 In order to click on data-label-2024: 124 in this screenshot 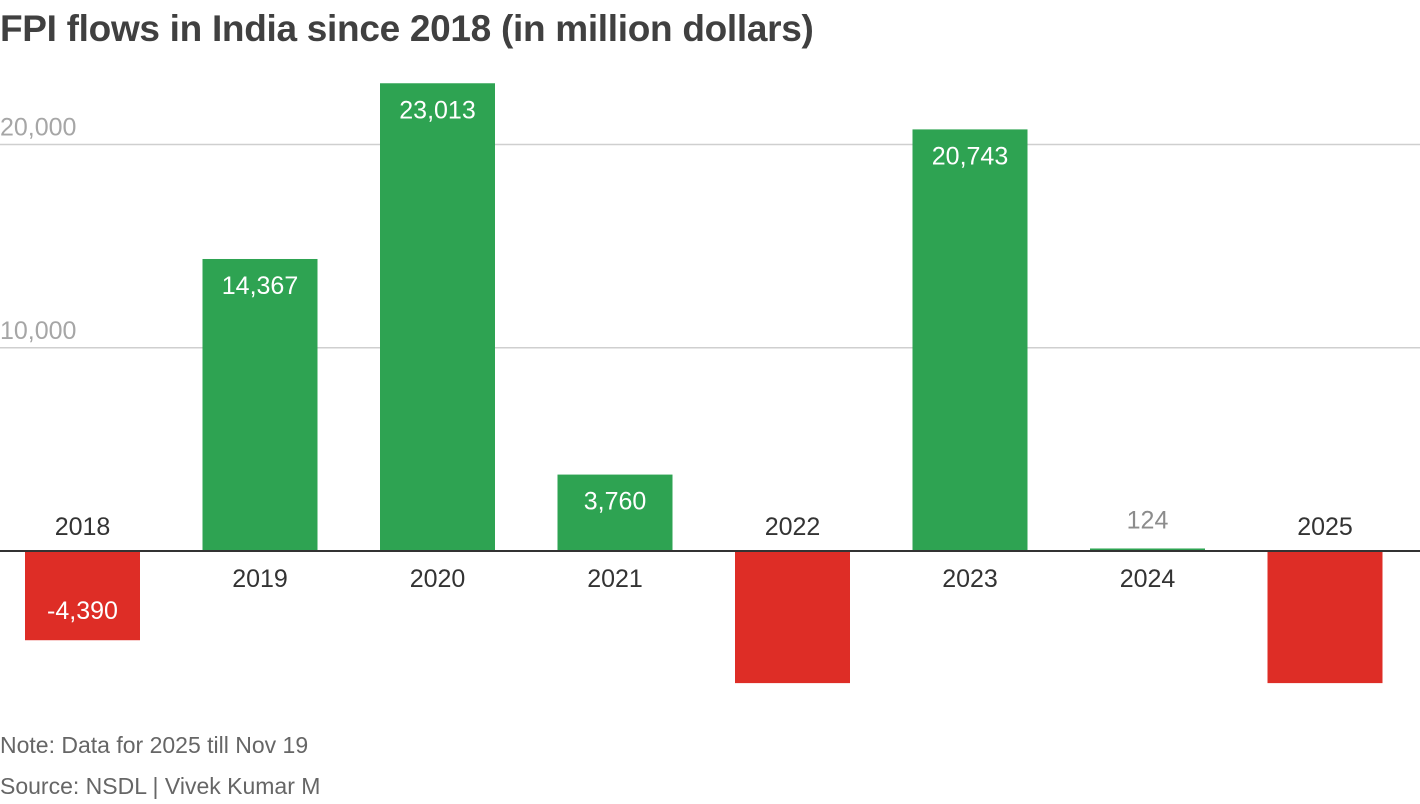, I will do `click(1148, 520)`.